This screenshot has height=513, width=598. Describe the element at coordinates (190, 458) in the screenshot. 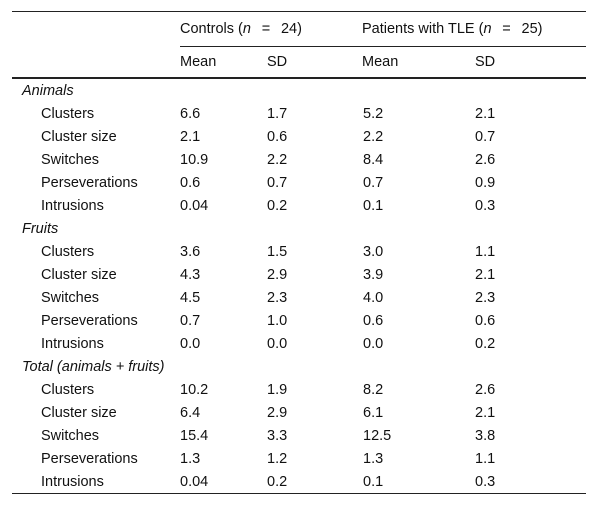

I see `controls-mean-cell: 1.3` at that location.